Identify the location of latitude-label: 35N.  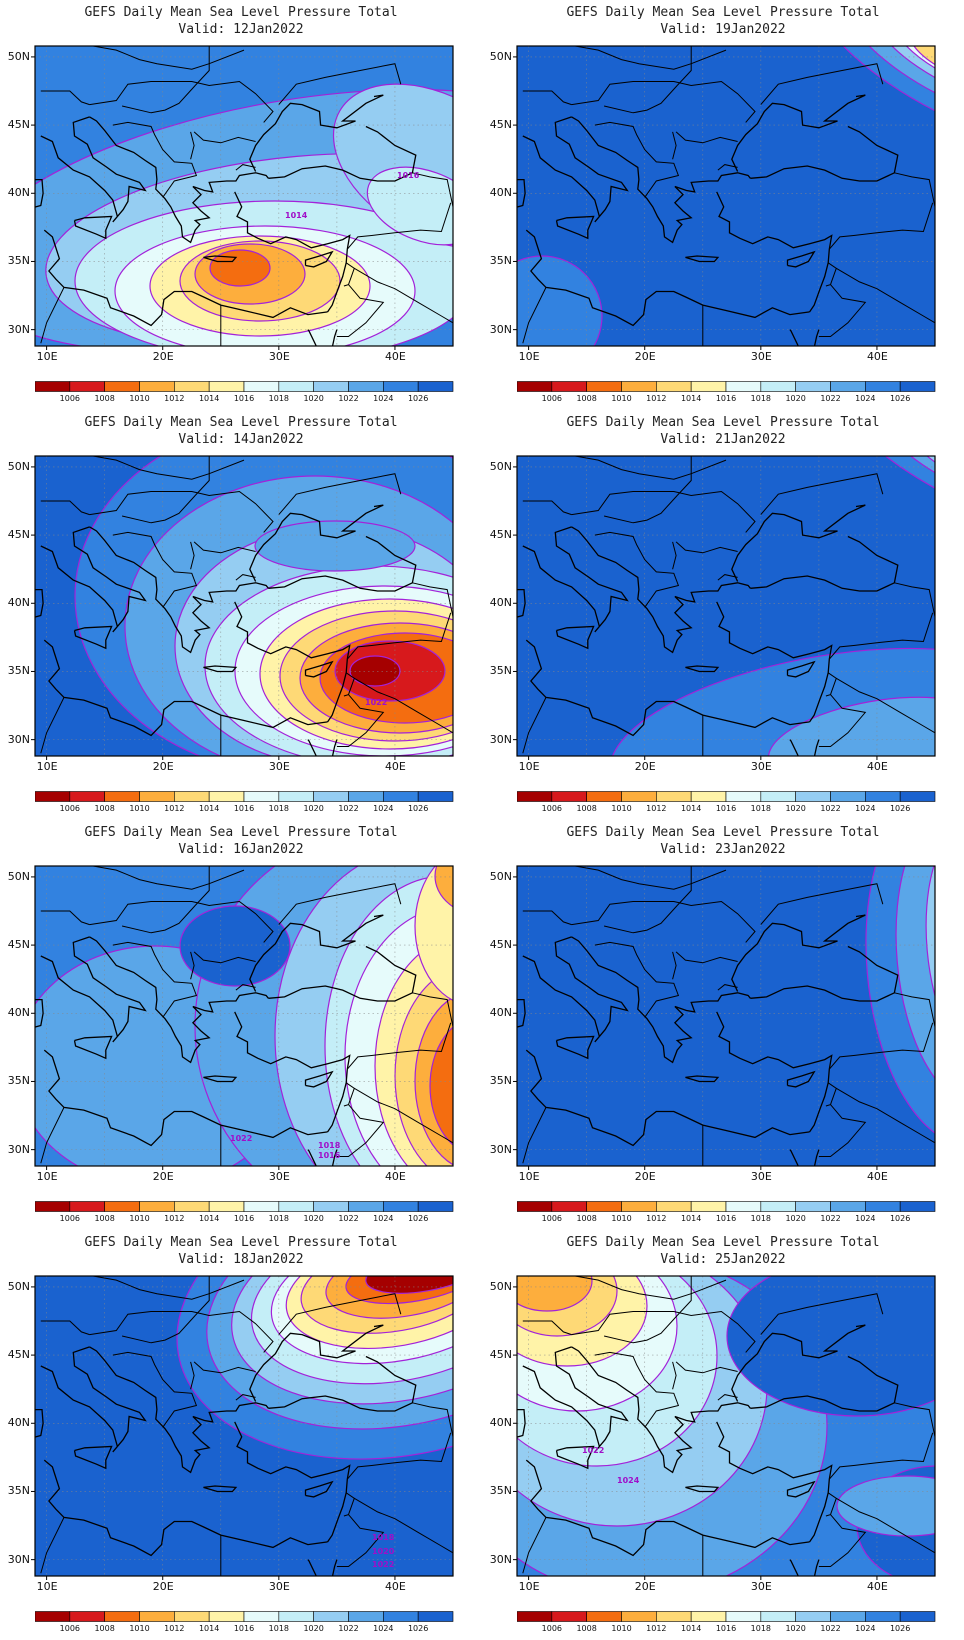
(500, 261).